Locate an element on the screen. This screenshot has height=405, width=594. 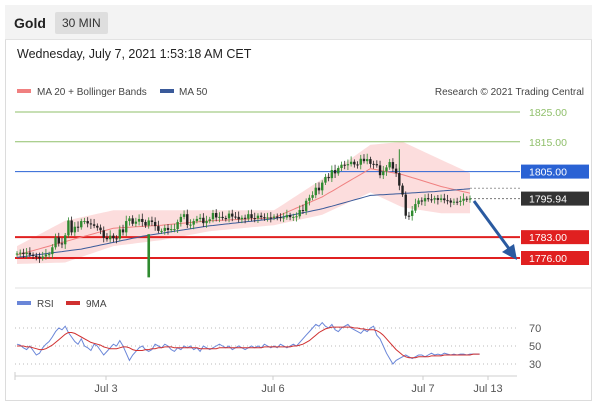
x-label: Jul 3 is located at coordinates (105, 389).